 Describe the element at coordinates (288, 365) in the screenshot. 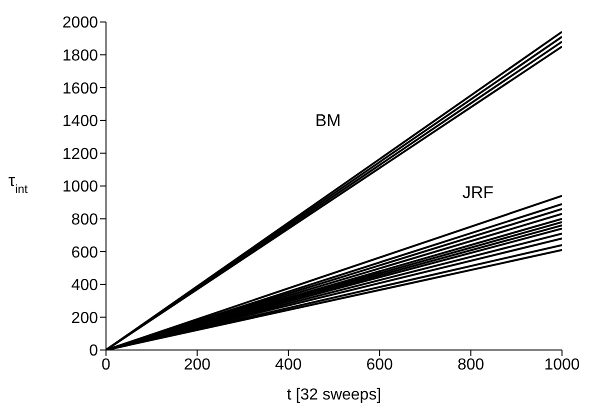

I see `x-tick-label: 400` at that location.